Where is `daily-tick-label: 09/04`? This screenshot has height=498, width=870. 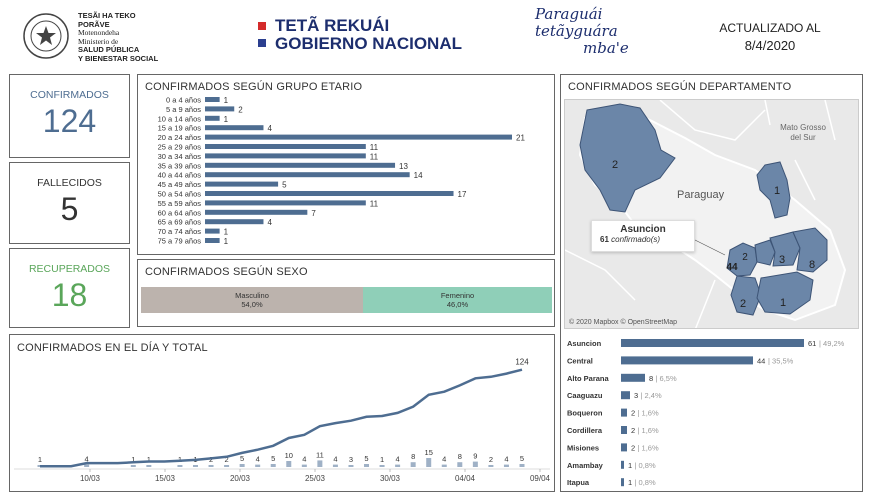 daily-tick-label: 09/04 is located at coordinates (540, 478).